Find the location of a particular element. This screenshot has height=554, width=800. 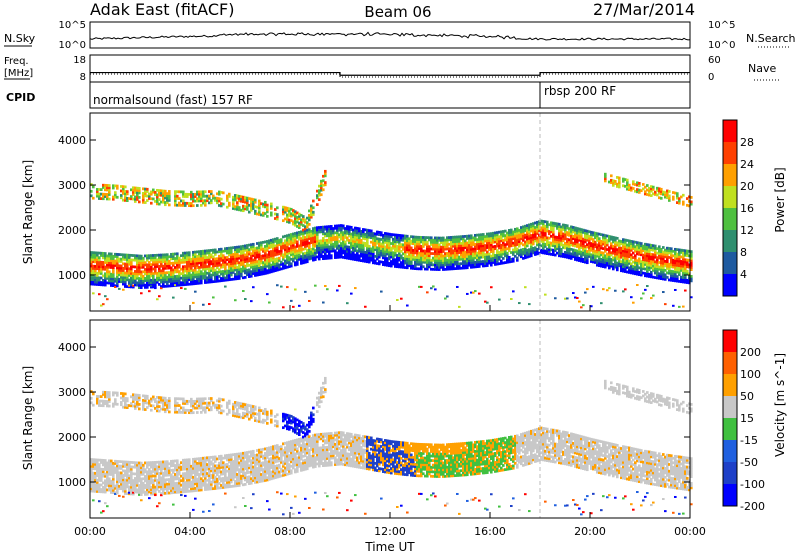

freq-label-line1: Freq. is located at coordinates (16, 61).